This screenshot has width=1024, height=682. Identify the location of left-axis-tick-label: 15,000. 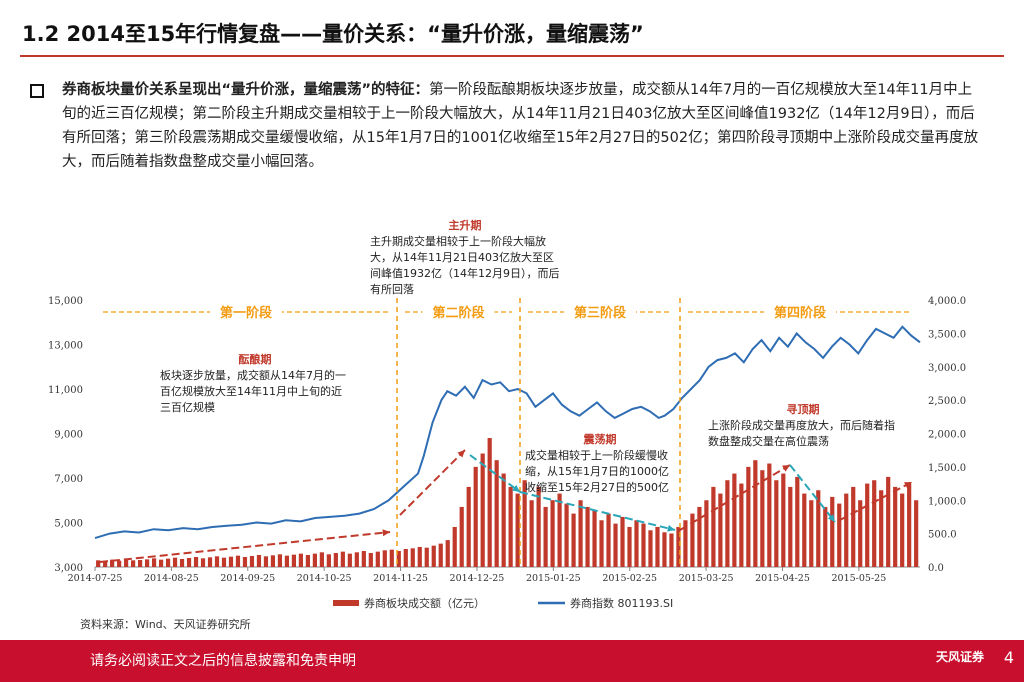
(65, 301).